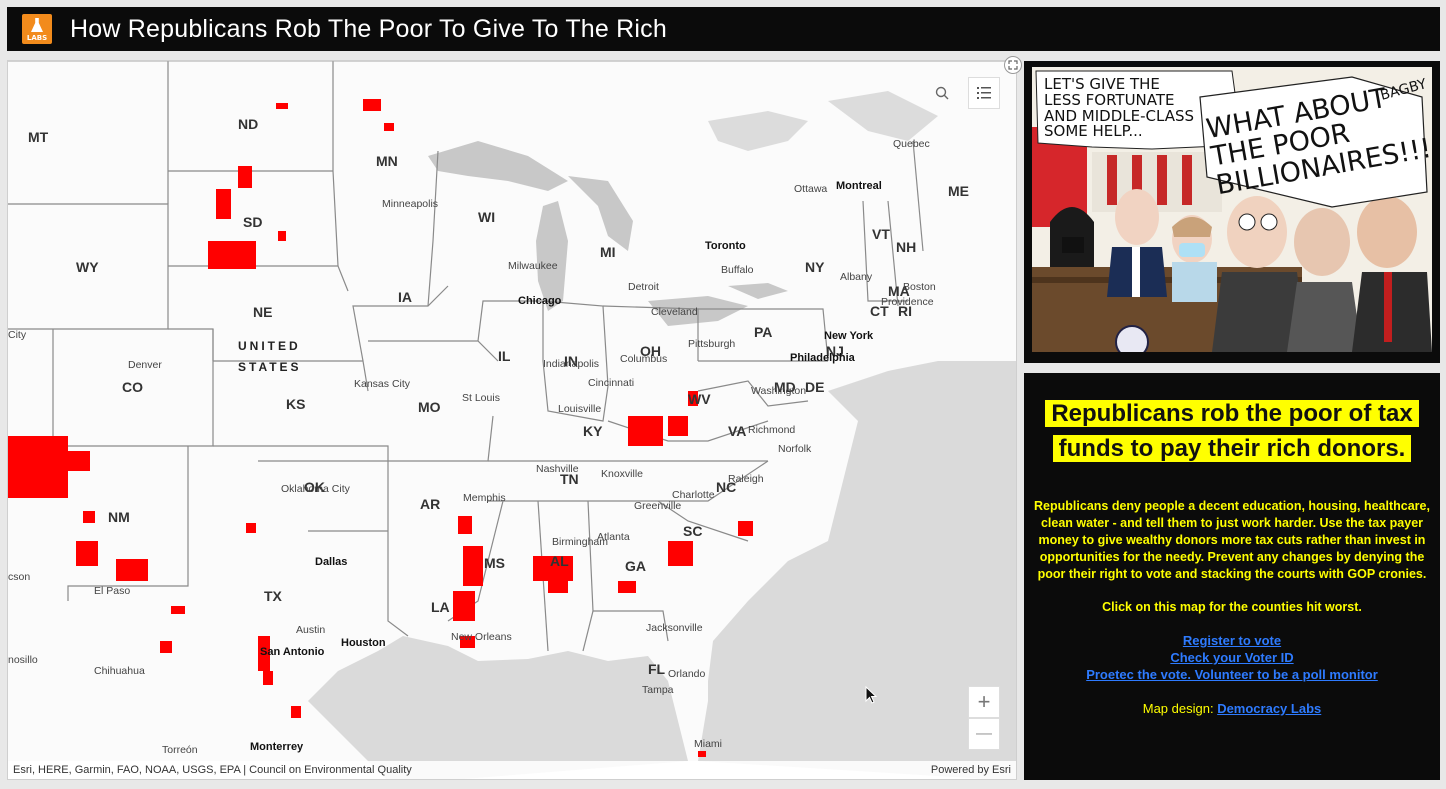 This screenshot has height=789, width=1446. What do you see at coordinates (430, 504) in the screenshot?
I see `state-label-ar: AR` at bounding box center [430, 504].